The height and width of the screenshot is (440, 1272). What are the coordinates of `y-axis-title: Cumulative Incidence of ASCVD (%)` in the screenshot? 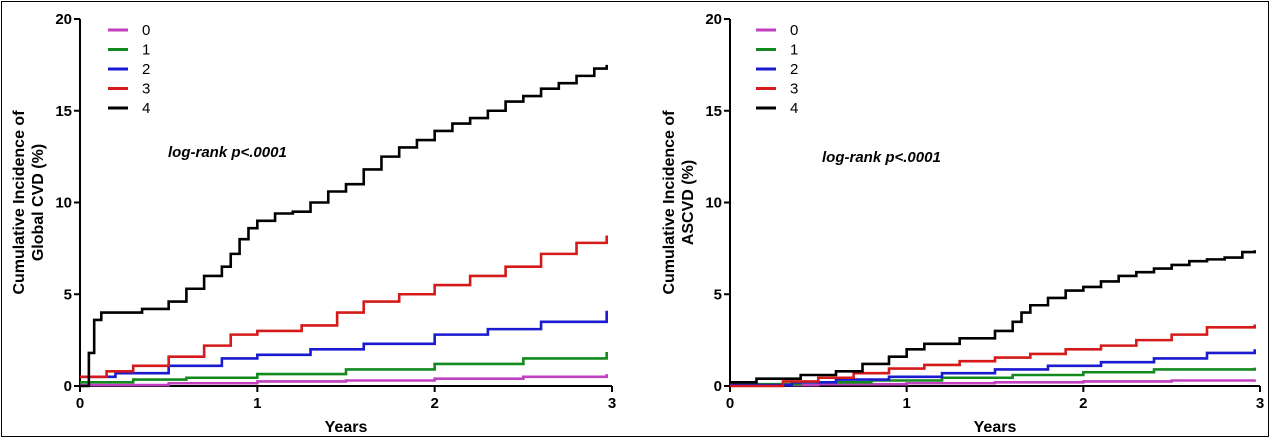 It's located at (679, 202).